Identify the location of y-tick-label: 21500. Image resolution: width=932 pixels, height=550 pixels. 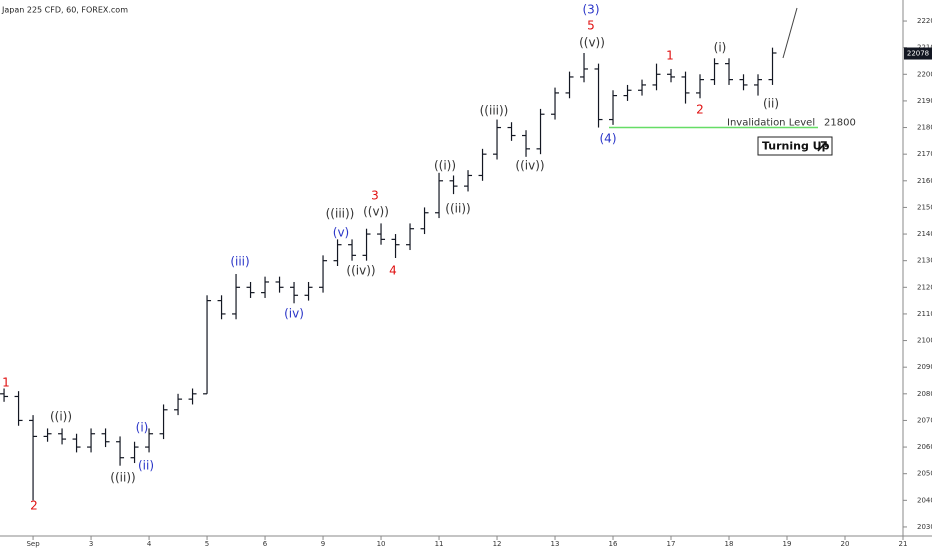
(924, 207).